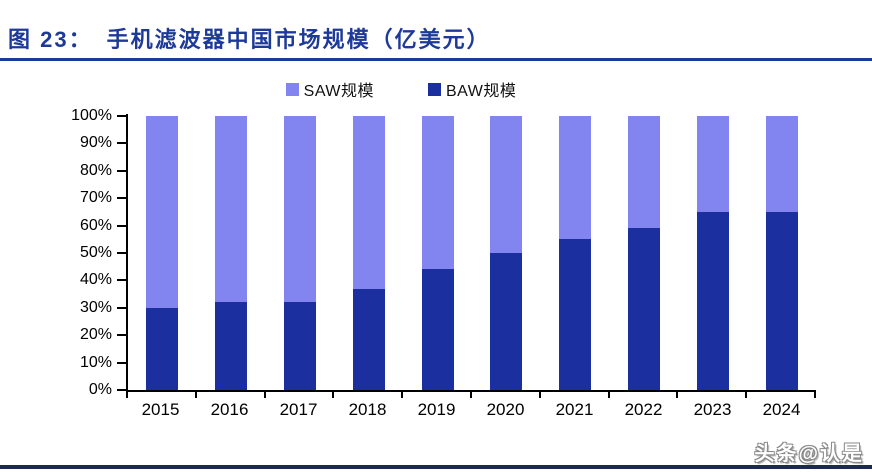  What do you see at coordinates (338, 91) in the screenshot?
I see `legend-label: SAW规模` at bounding box center [338, 91].